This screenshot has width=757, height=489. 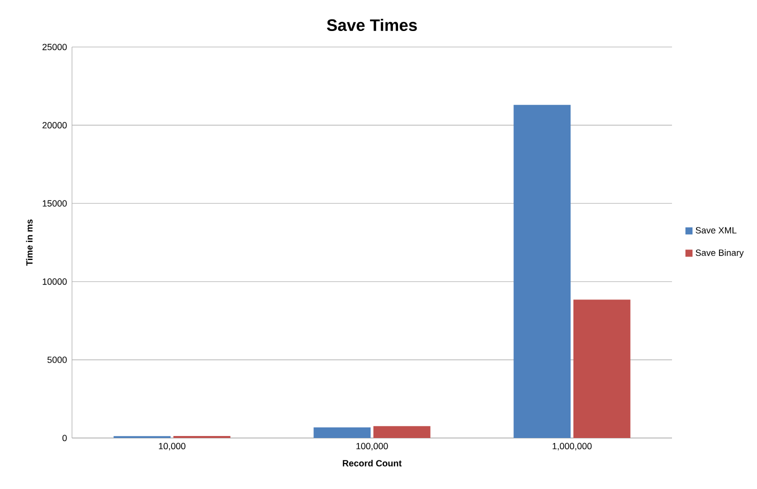 What do you see at coordinates (720, 253) in the screenshot?
I see `legend-label: Save Binary` at bounding box center [720, 253].